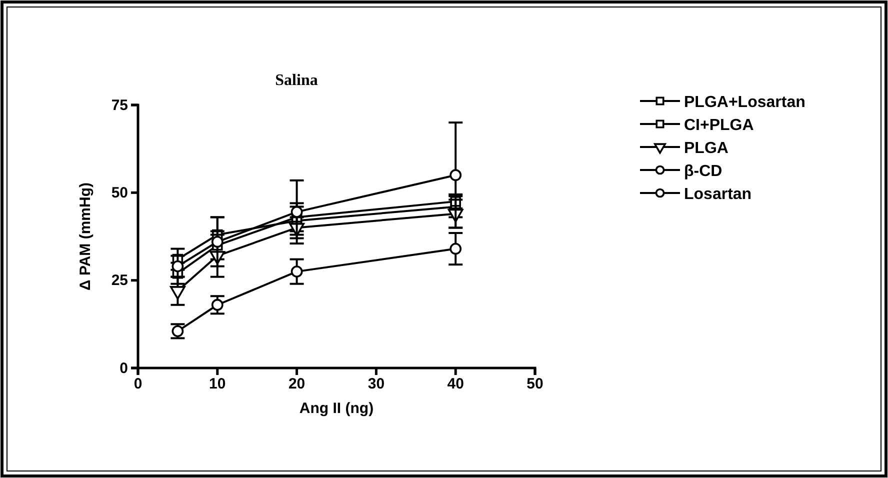  What do you see at coordinates (124, 368) in the screenshot?
I see `y-tick-label: 0` at bounding box center [124, 368].